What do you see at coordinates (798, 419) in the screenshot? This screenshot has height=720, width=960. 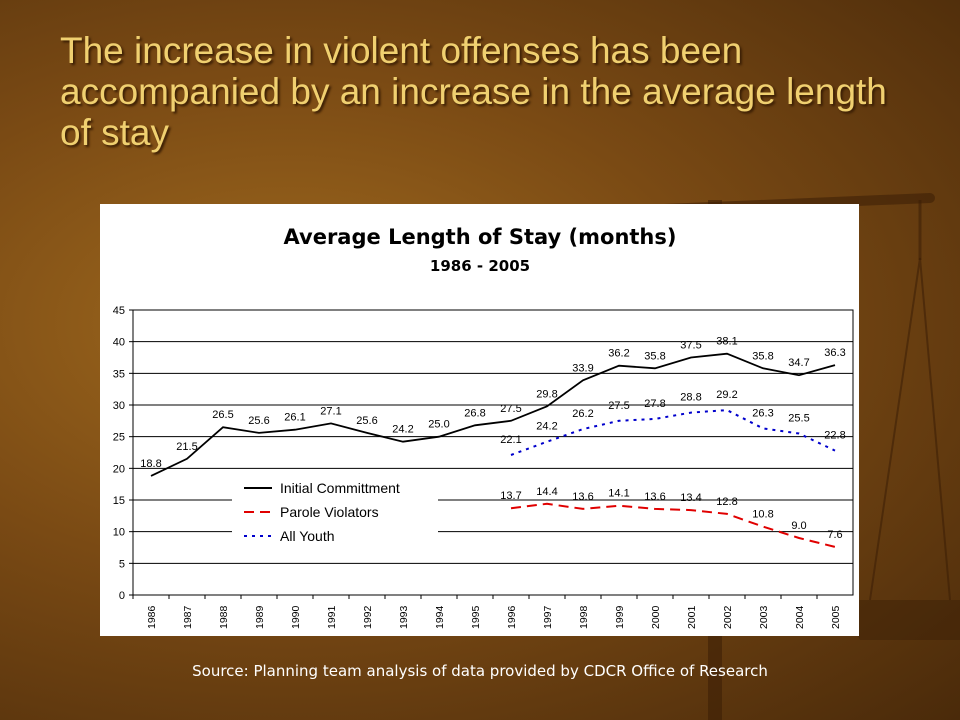 I see `data-label: 25.5` at bounding box center [798, 419].